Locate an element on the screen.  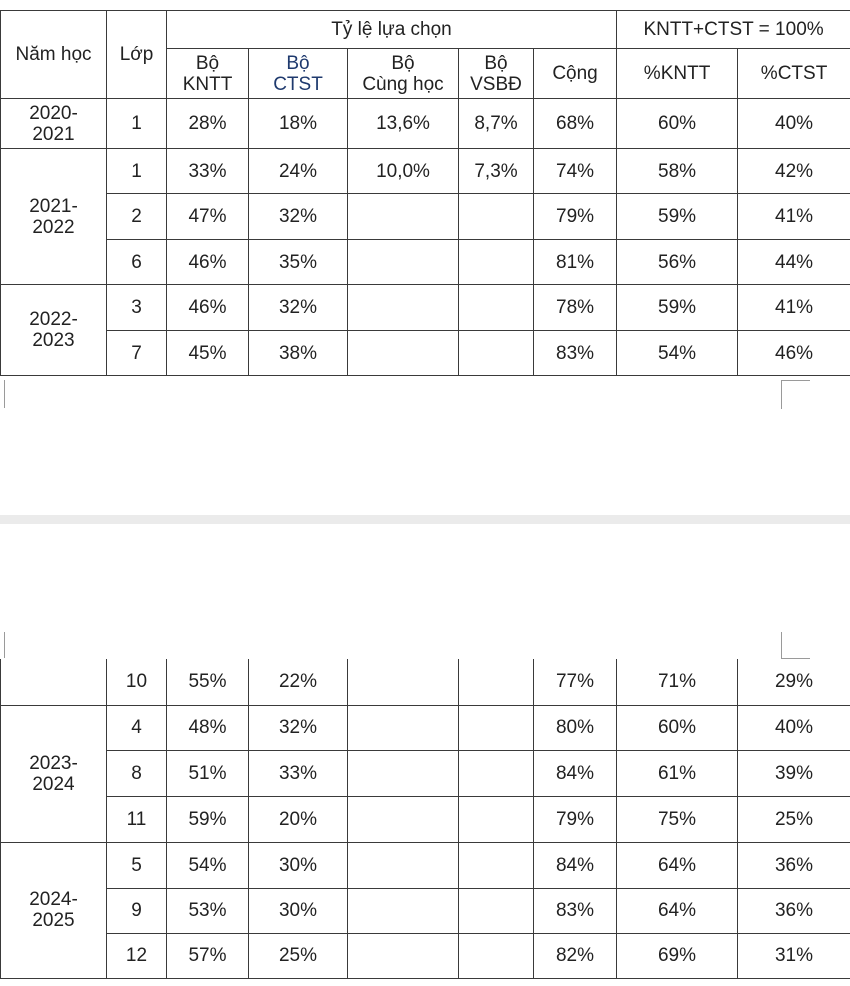
table-row: 7 45% 38% 83% 54% 46% is located at coordinates (425, 353).